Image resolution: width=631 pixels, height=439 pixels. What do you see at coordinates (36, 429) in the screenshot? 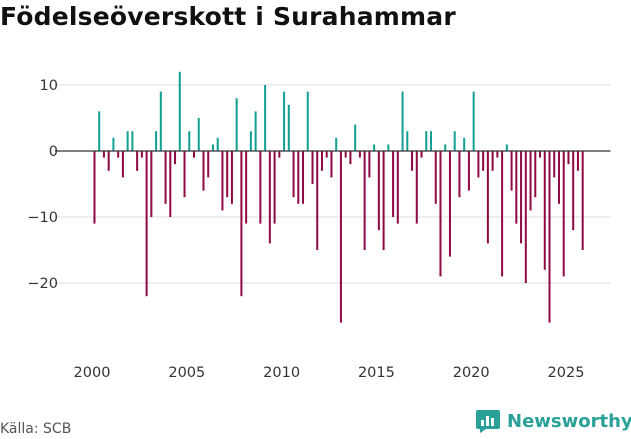
I see `source-label: Källa: SCB` at bounding box center [36, 429].